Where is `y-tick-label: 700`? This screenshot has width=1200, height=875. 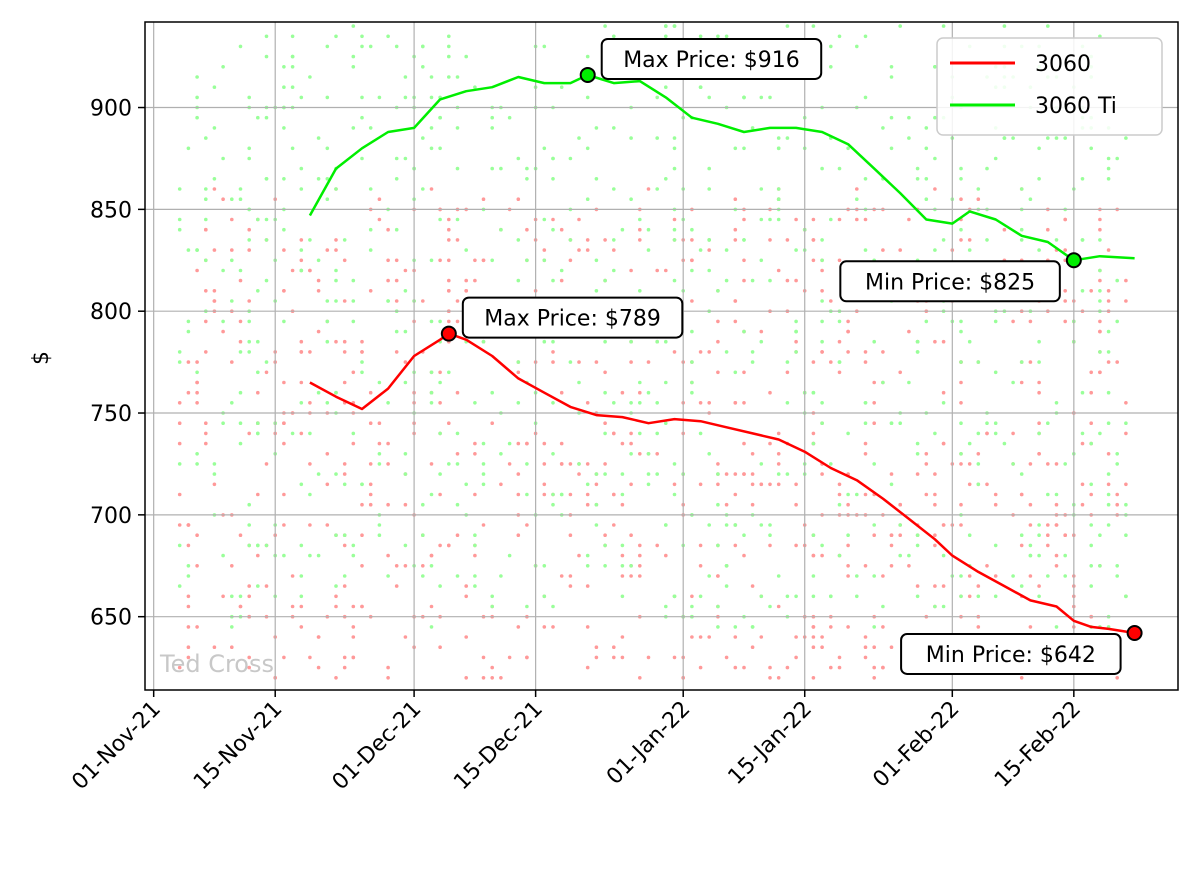 y-tick-label: 700 is located at coordinates (111, 516).